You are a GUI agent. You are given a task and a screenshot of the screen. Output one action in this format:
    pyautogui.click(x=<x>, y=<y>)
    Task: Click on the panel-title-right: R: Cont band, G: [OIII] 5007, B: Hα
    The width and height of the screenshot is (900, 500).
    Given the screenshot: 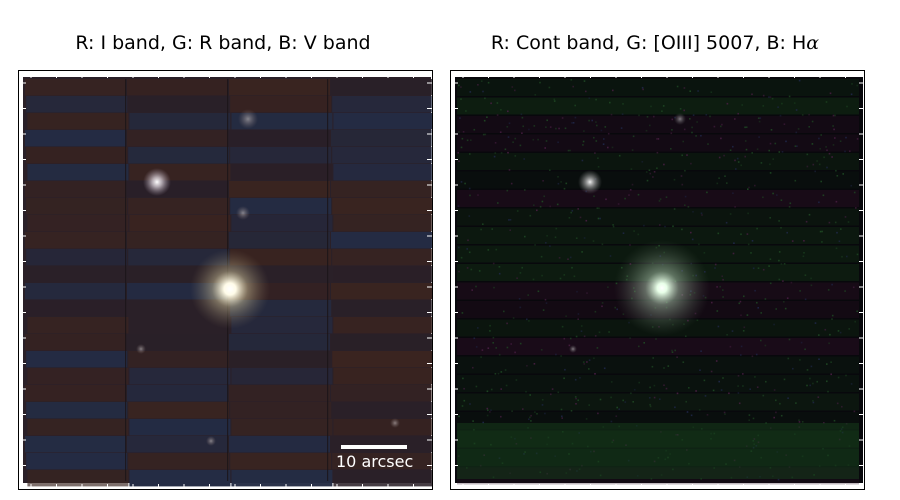 What is the action you would take?
    pyautogui.click(x=655, y=43)
    